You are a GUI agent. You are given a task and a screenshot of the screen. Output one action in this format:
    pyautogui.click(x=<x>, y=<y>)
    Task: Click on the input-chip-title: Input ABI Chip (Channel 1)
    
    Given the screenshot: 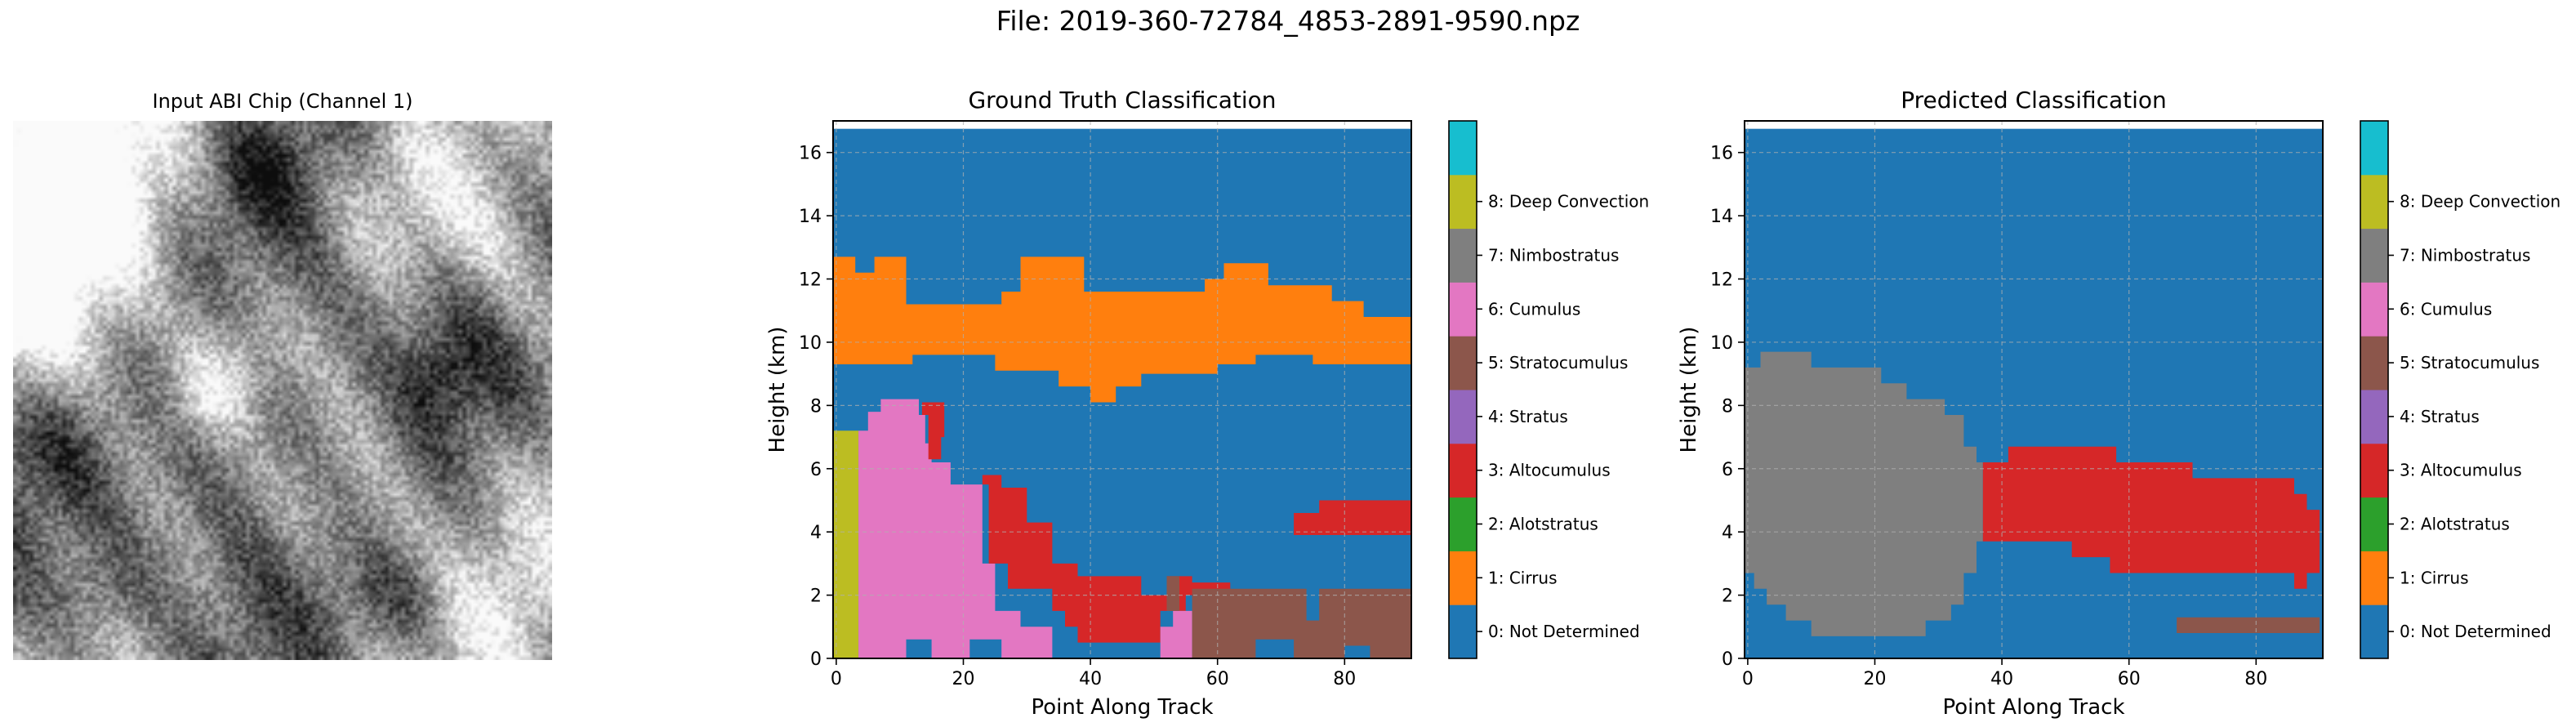 What is the action you would take?
    pyautogui.click(x=282, y=101)
    